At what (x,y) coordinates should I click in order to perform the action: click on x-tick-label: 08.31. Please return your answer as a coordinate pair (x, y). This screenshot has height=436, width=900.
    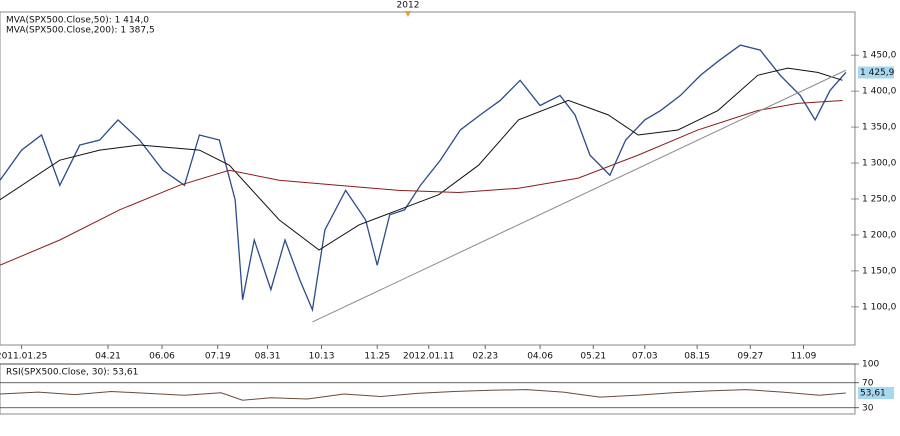
    Looking at the image, I should click on (268, 357).